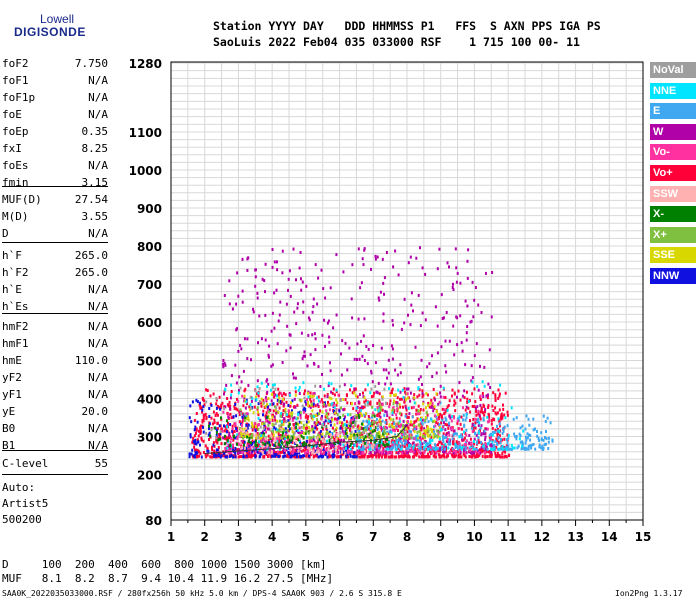 This screenshot has height=600, width=700. I want to click on param-name: yF2, so click(12, 377).